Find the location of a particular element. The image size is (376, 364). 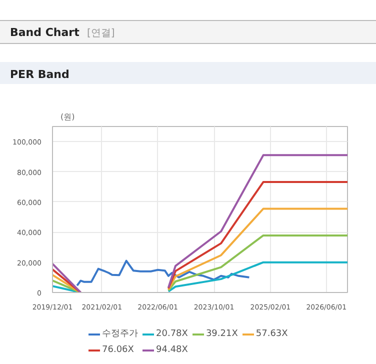

line-series is located at coordinates (163, 273).